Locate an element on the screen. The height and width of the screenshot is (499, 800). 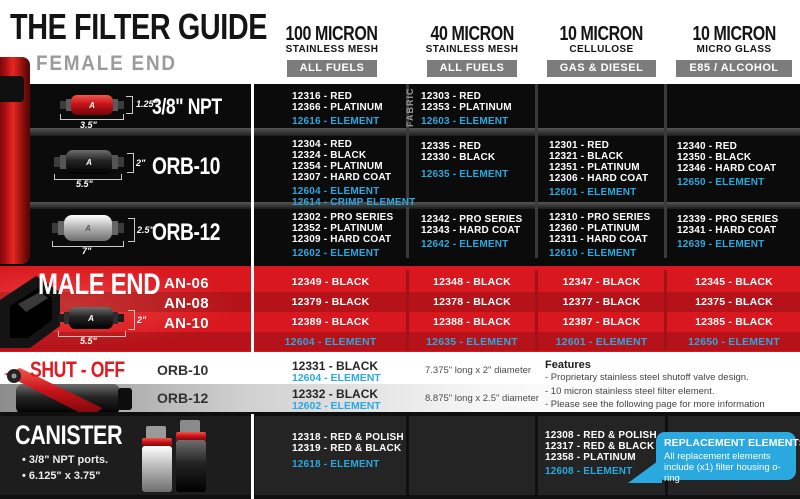
cell-an06-10micron-cellulose: 12347 - BLACK is located at coordinates (601, 282).